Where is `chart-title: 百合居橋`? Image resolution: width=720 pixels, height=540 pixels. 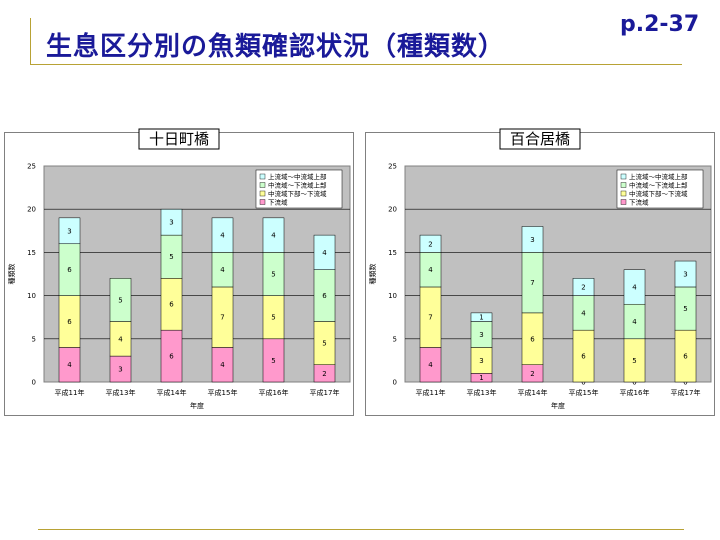 chart-title: 百合居橋 is located at coordinates (540, 139).